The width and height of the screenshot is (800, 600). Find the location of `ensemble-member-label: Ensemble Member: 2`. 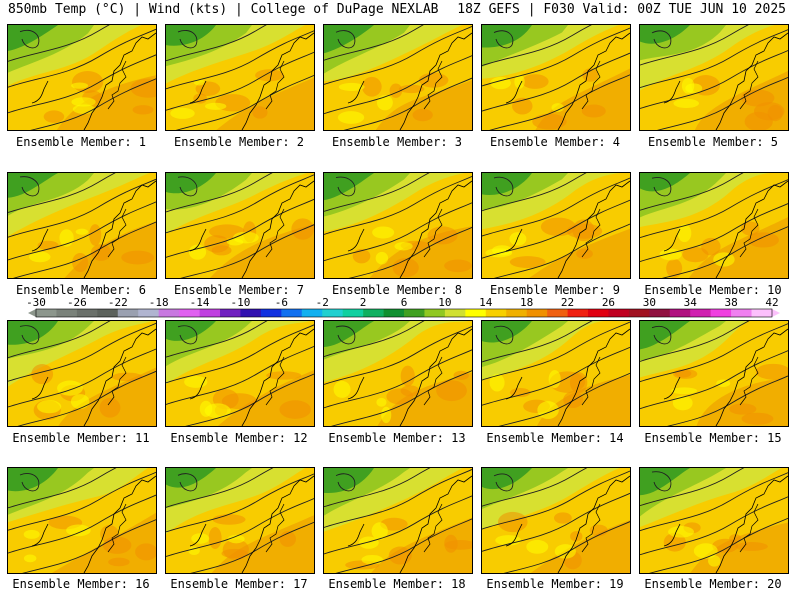

ensemble-member-label: Ensemble Member: 2 is located at coordinates (239, 142).